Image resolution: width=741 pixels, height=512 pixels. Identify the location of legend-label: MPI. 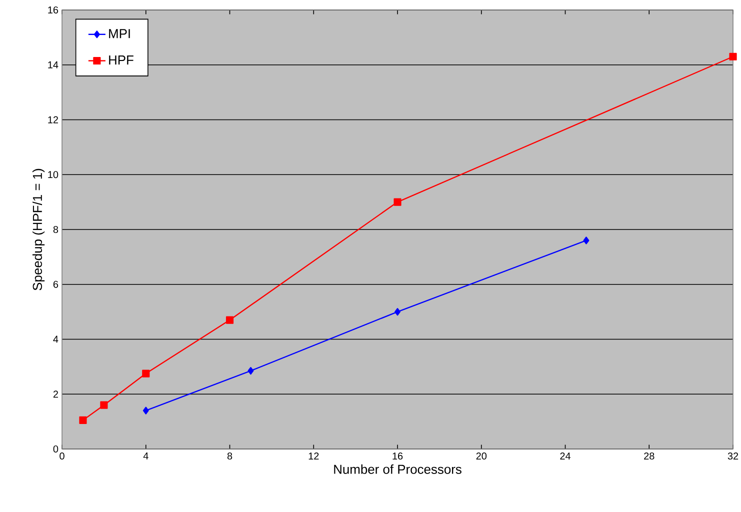
(119, 33).